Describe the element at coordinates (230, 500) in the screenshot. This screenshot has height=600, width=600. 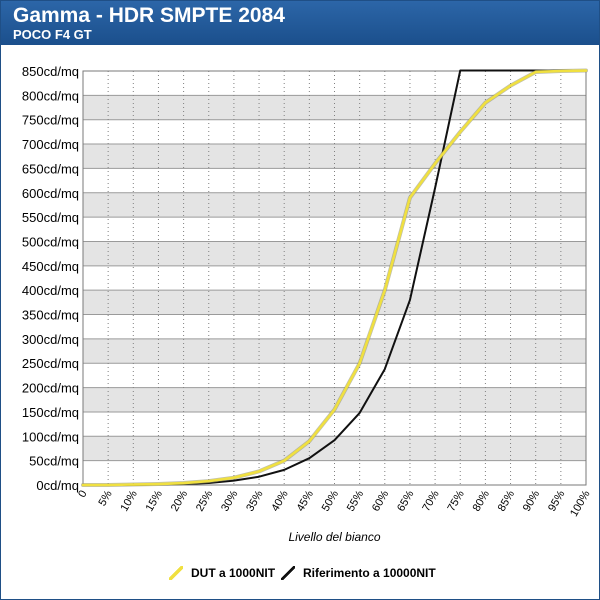
I see `x-tick-label: 30%` at that location.